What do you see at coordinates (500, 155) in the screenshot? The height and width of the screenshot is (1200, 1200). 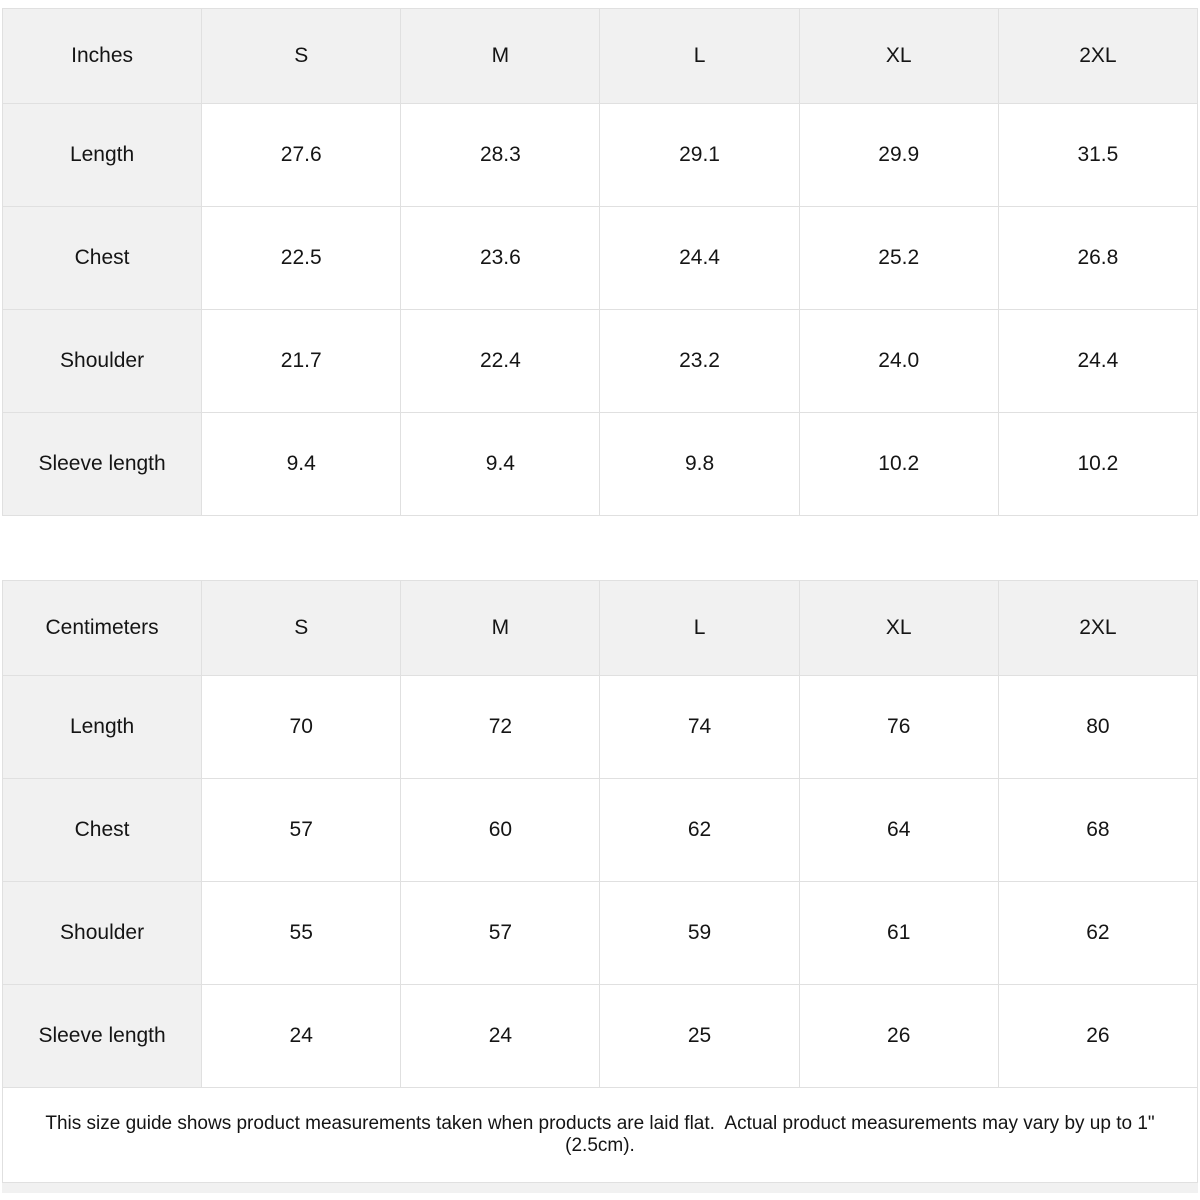 I see `measurement-value: 28.3` at bounding box center [500, 155].